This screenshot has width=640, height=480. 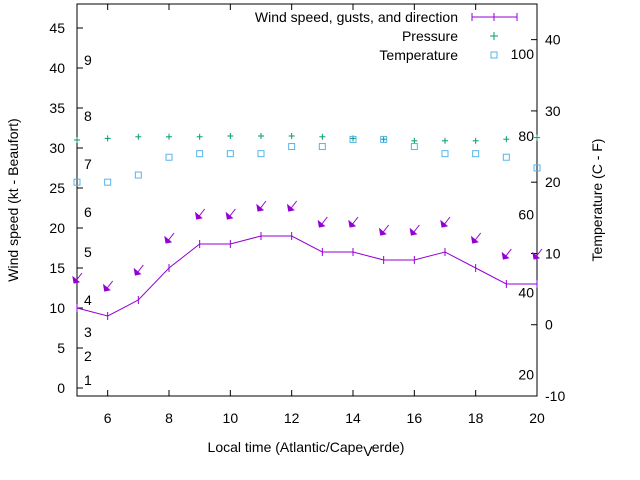 I want to click on fahrenheit-label: 100, so click(x=523, y=54).